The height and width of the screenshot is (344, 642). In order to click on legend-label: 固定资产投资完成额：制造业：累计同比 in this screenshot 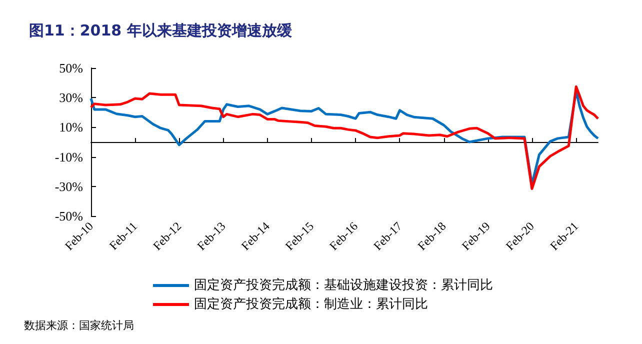, I will do `click(311, 304)`.